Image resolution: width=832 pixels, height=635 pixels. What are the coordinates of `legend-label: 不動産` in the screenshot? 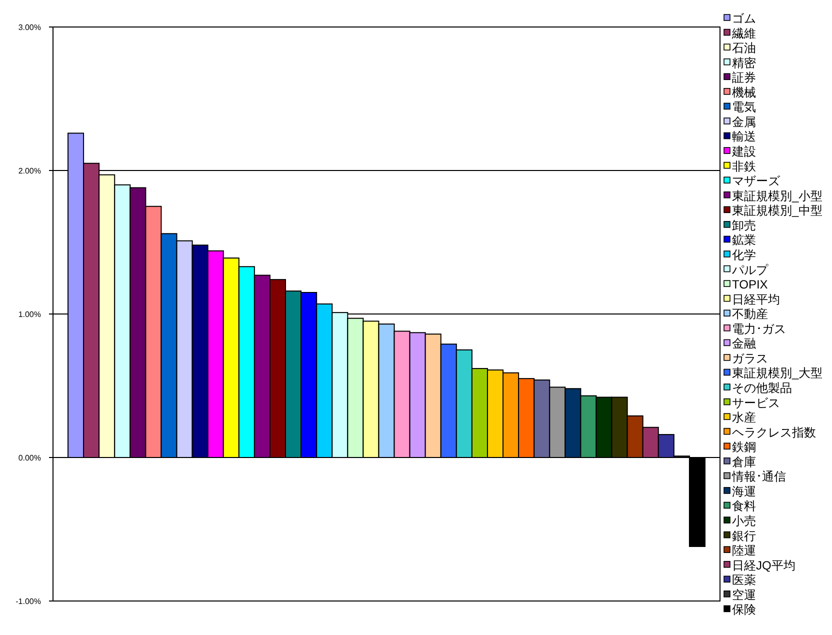 It's located at (750, 314).